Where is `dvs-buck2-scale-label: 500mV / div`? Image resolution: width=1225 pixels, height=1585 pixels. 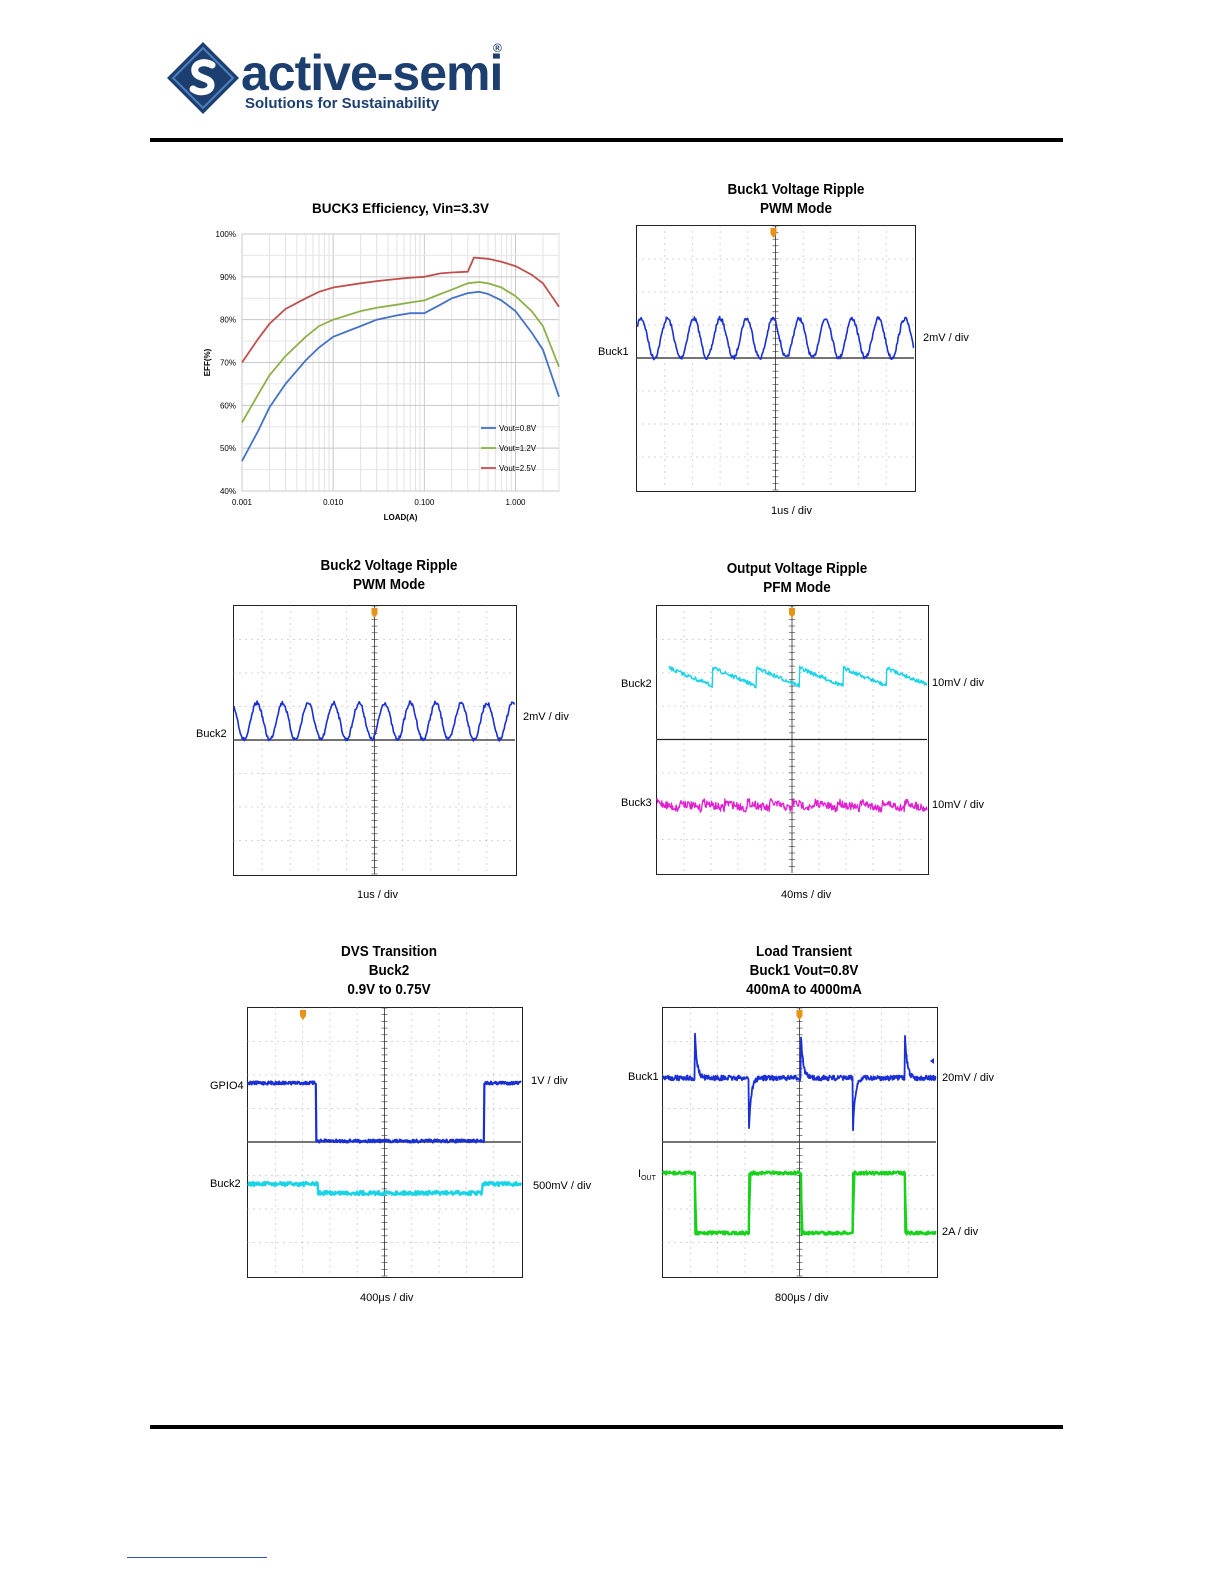 dvs-buck2-scale-label: 500mV / div is located at coordinates (562, 1186).